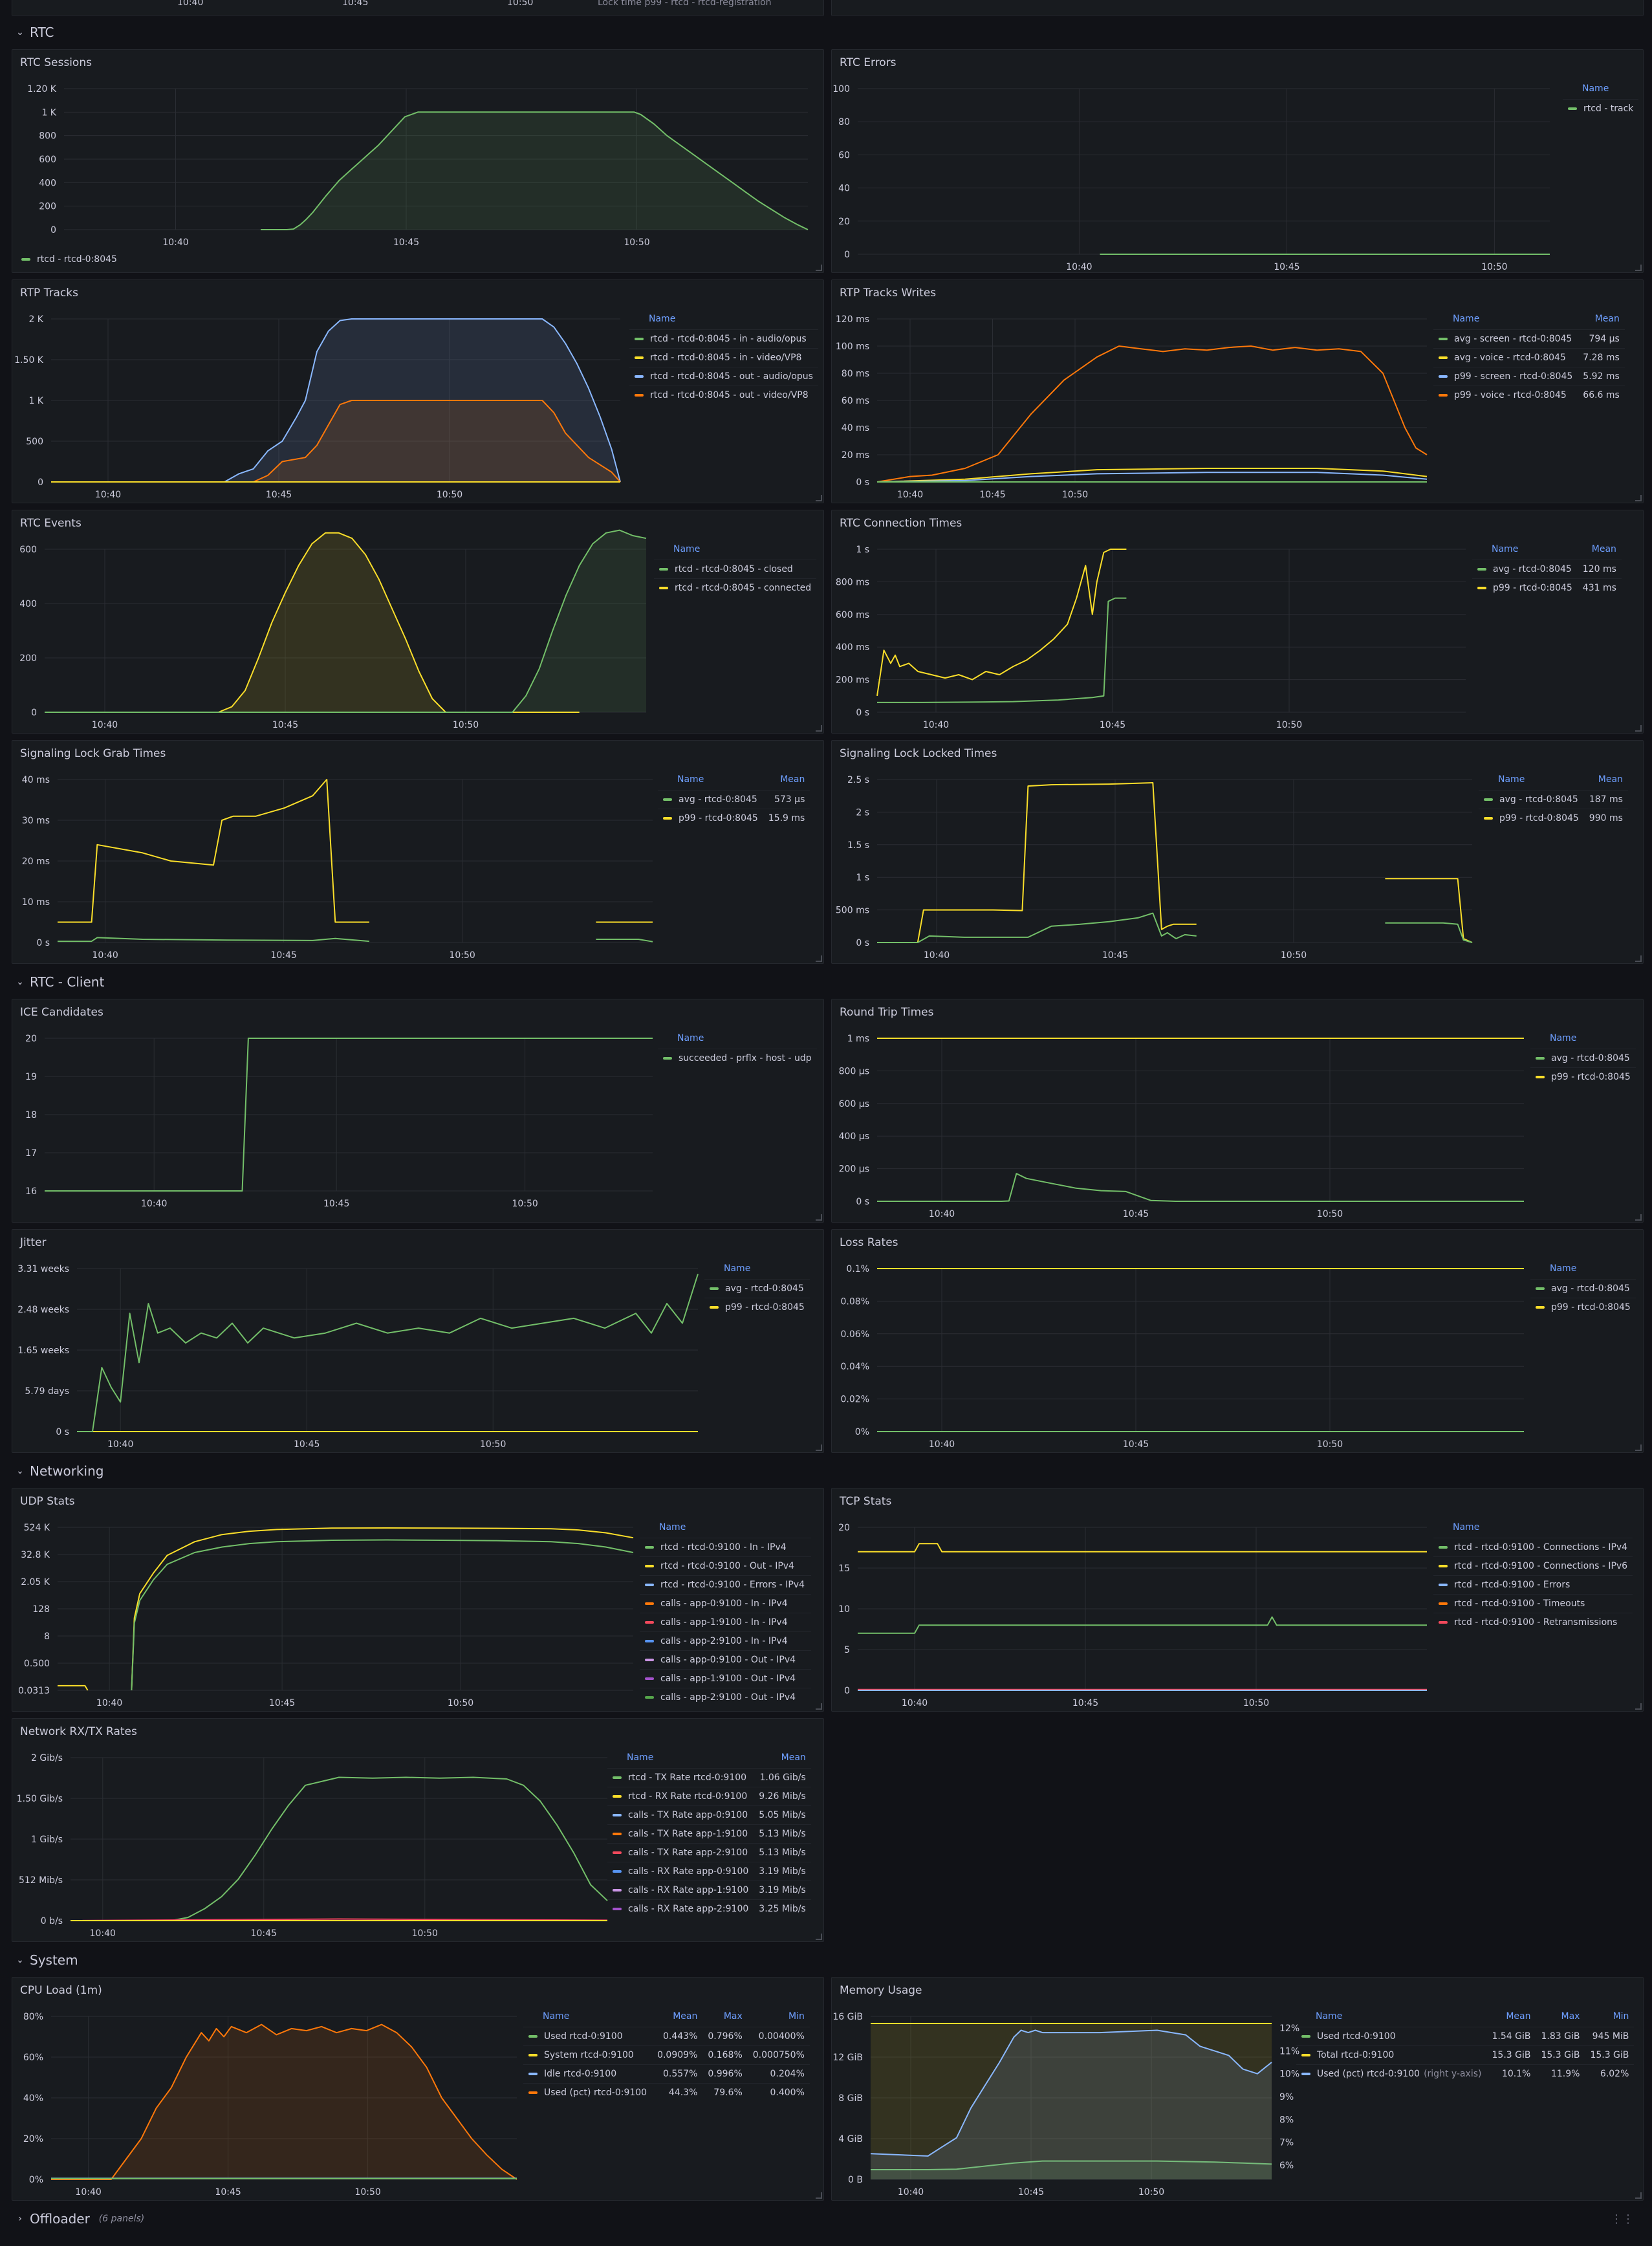 The height and width of the screenshot is (2246, 1652). Describe the element at coordinates (726, 1604) in the screenshot. I see `legend-item: calls - app-0:9100 - In - IPv4` at that location.